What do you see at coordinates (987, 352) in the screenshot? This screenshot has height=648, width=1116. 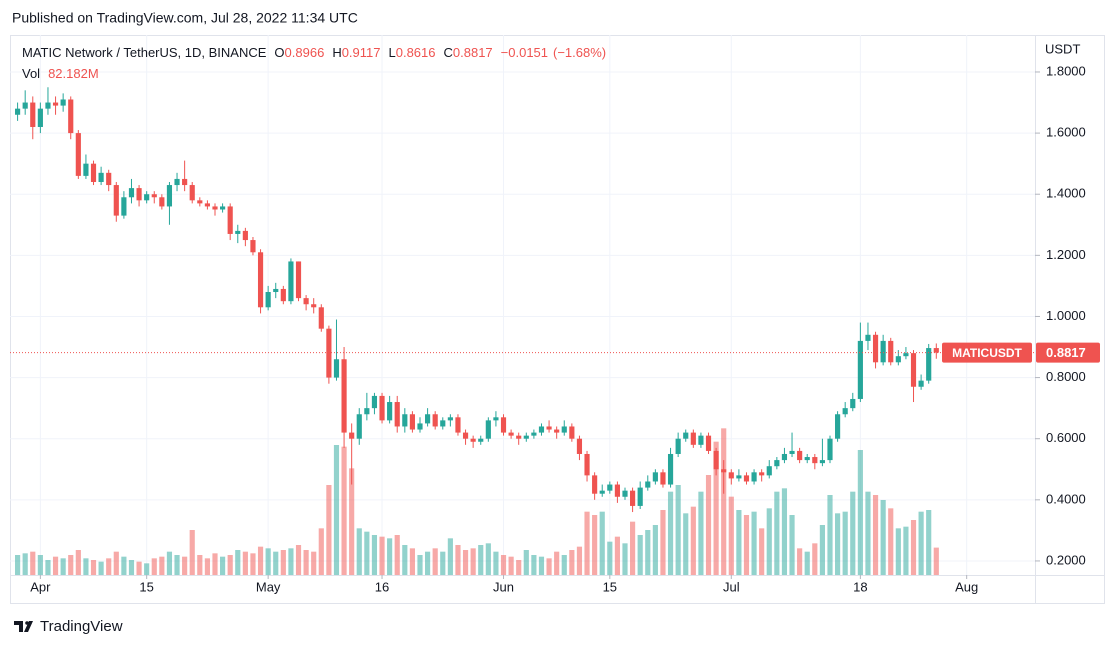 I see `symbol-badge` at bounding box center [987, 352].